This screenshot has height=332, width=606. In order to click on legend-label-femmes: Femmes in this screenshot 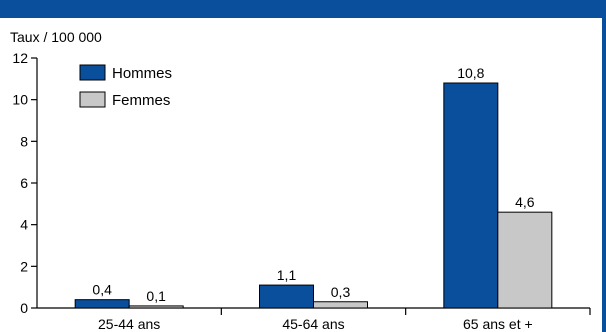, I will do `click(141, 100)`.